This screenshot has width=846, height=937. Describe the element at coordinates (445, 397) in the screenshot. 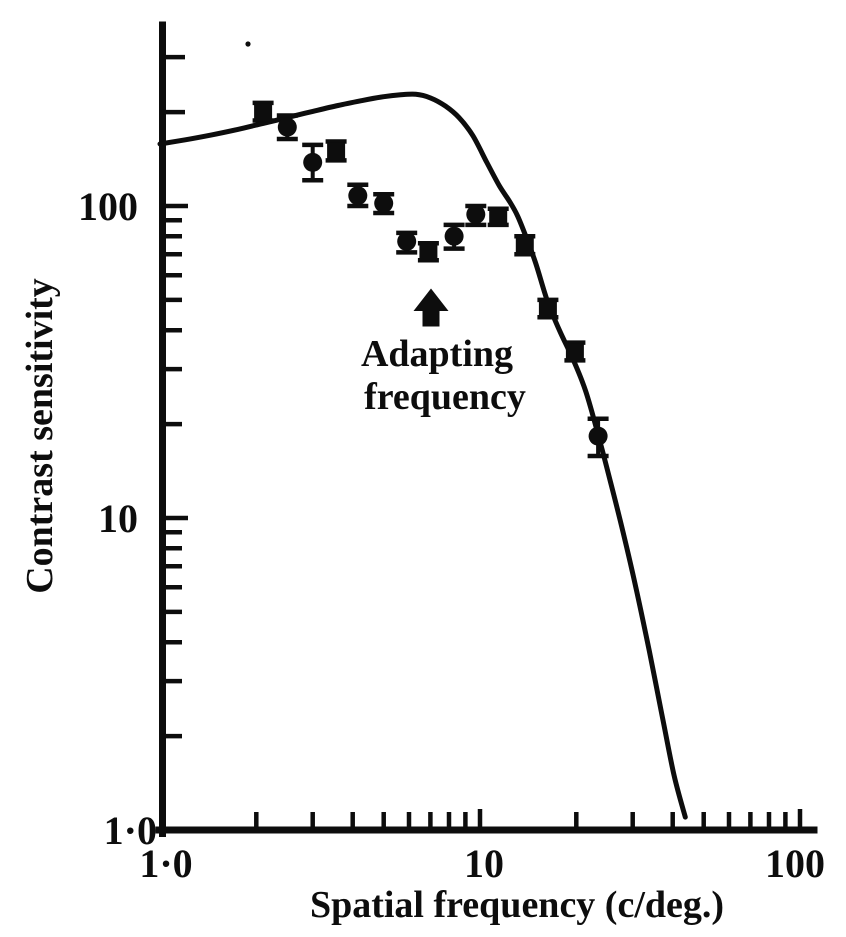

I see `annotation-line-2: frequency` at that location.